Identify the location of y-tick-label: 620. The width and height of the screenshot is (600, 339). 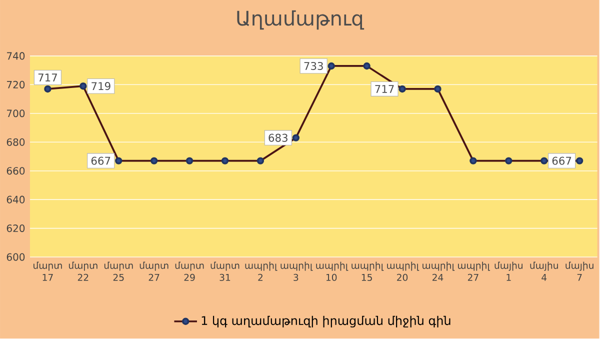
(15, 228).